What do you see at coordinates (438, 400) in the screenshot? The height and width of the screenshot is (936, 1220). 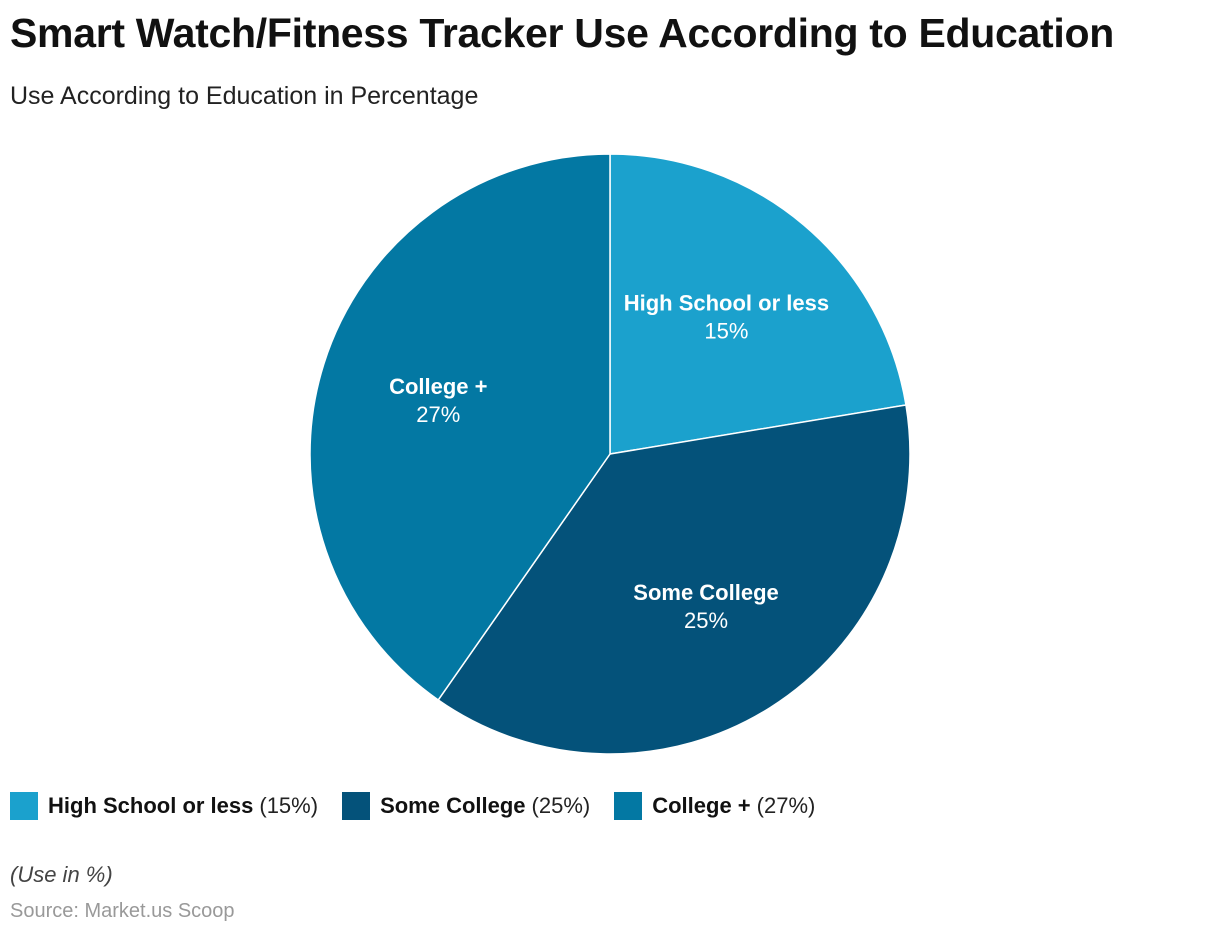 I see `slice-label-college-plus: College + 27%` at bounding box center [438, 400].